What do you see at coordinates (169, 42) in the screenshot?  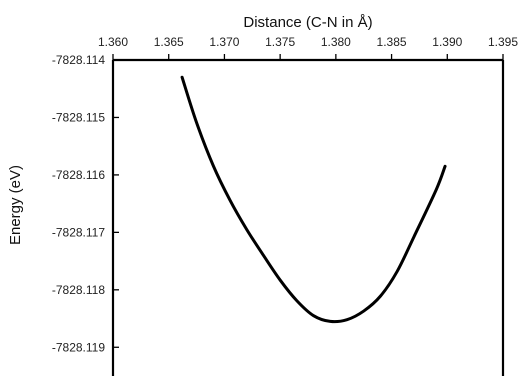 I see `x-tick-label: 1.365` at bounding box center [169, 42].